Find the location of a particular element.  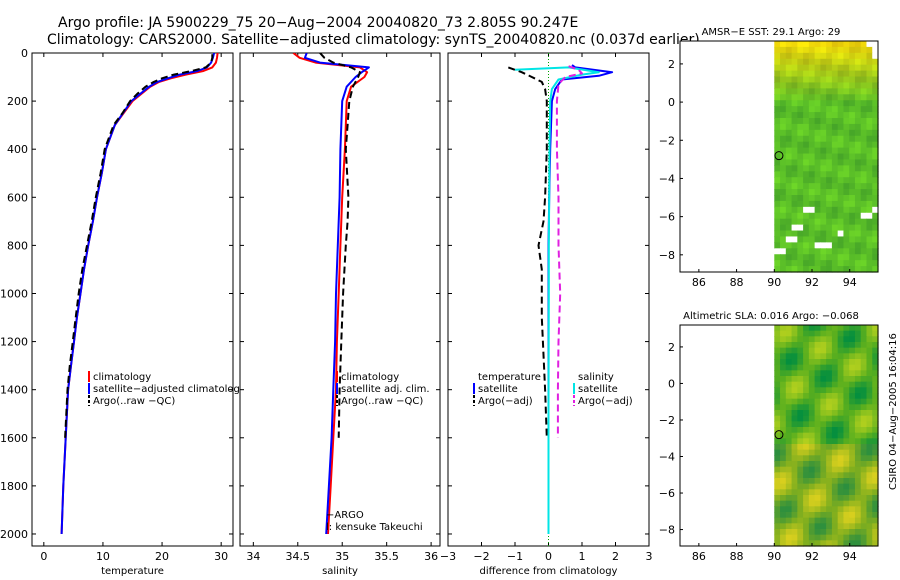

legend-label: temperature is located at coordinates (509, 377).